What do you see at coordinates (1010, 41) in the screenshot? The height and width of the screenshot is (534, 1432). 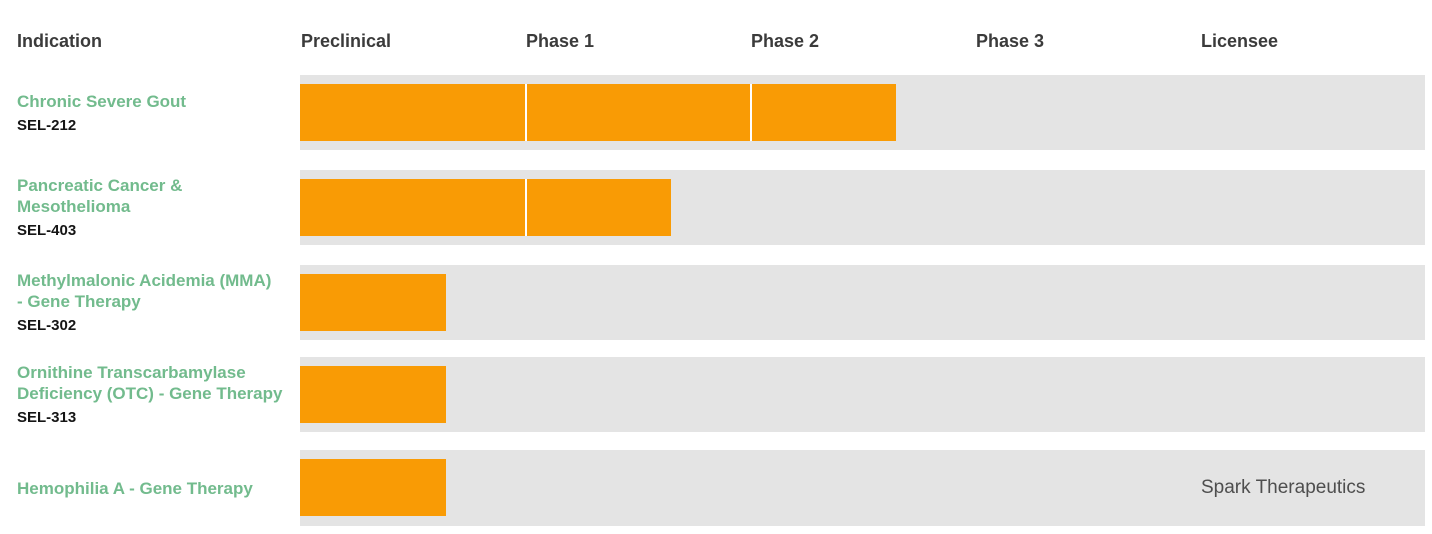 I see `column-header-phase-3: Phase 3` at bounding box center [1010, 41].